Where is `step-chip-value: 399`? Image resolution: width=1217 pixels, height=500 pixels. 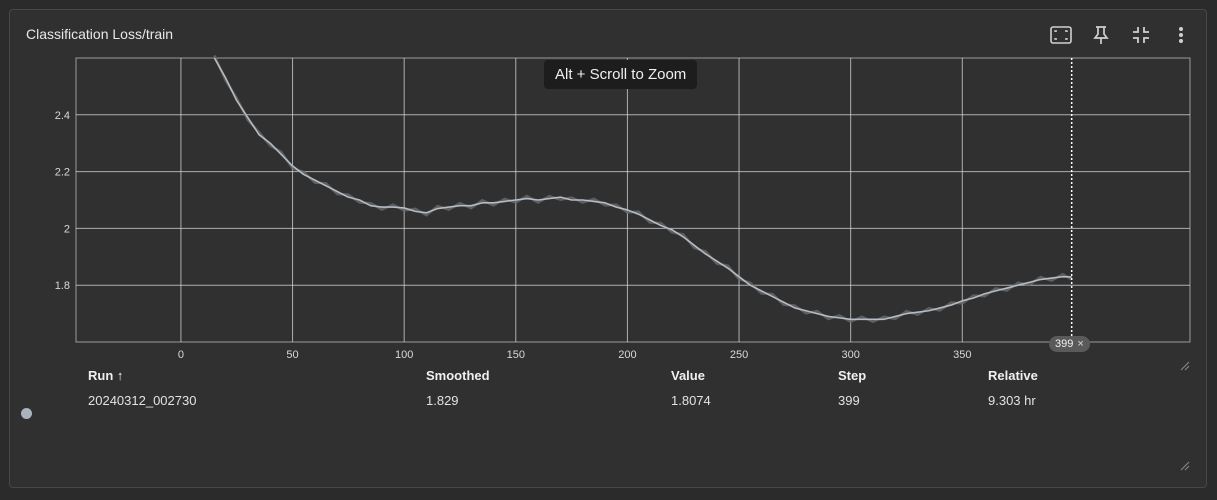
step-chip-value: 399 is located at coordinates (1064, 344).